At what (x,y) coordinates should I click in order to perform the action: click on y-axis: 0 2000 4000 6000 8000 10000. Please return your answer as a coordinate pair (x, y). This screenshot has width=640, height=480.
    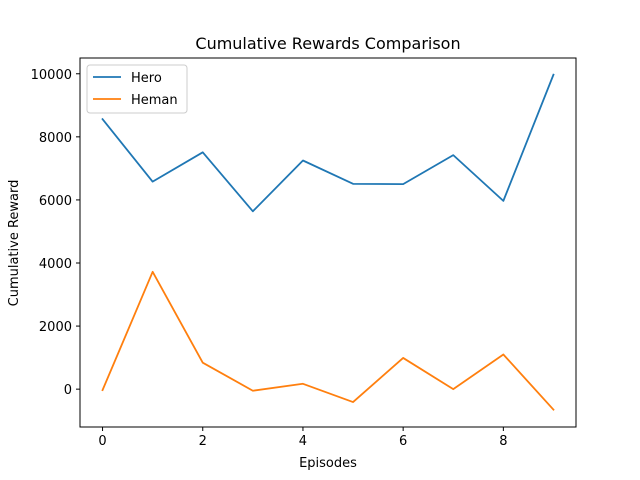
    Looking at the image, I should click on (55, 233).